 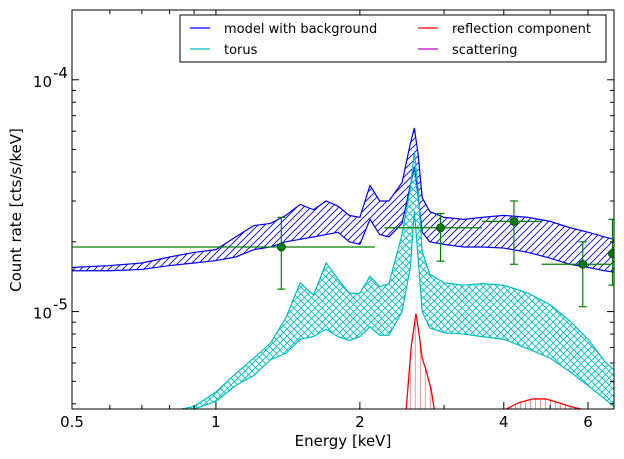 I want to click on legend-item-torus: torus, so click(x=224, y=50).